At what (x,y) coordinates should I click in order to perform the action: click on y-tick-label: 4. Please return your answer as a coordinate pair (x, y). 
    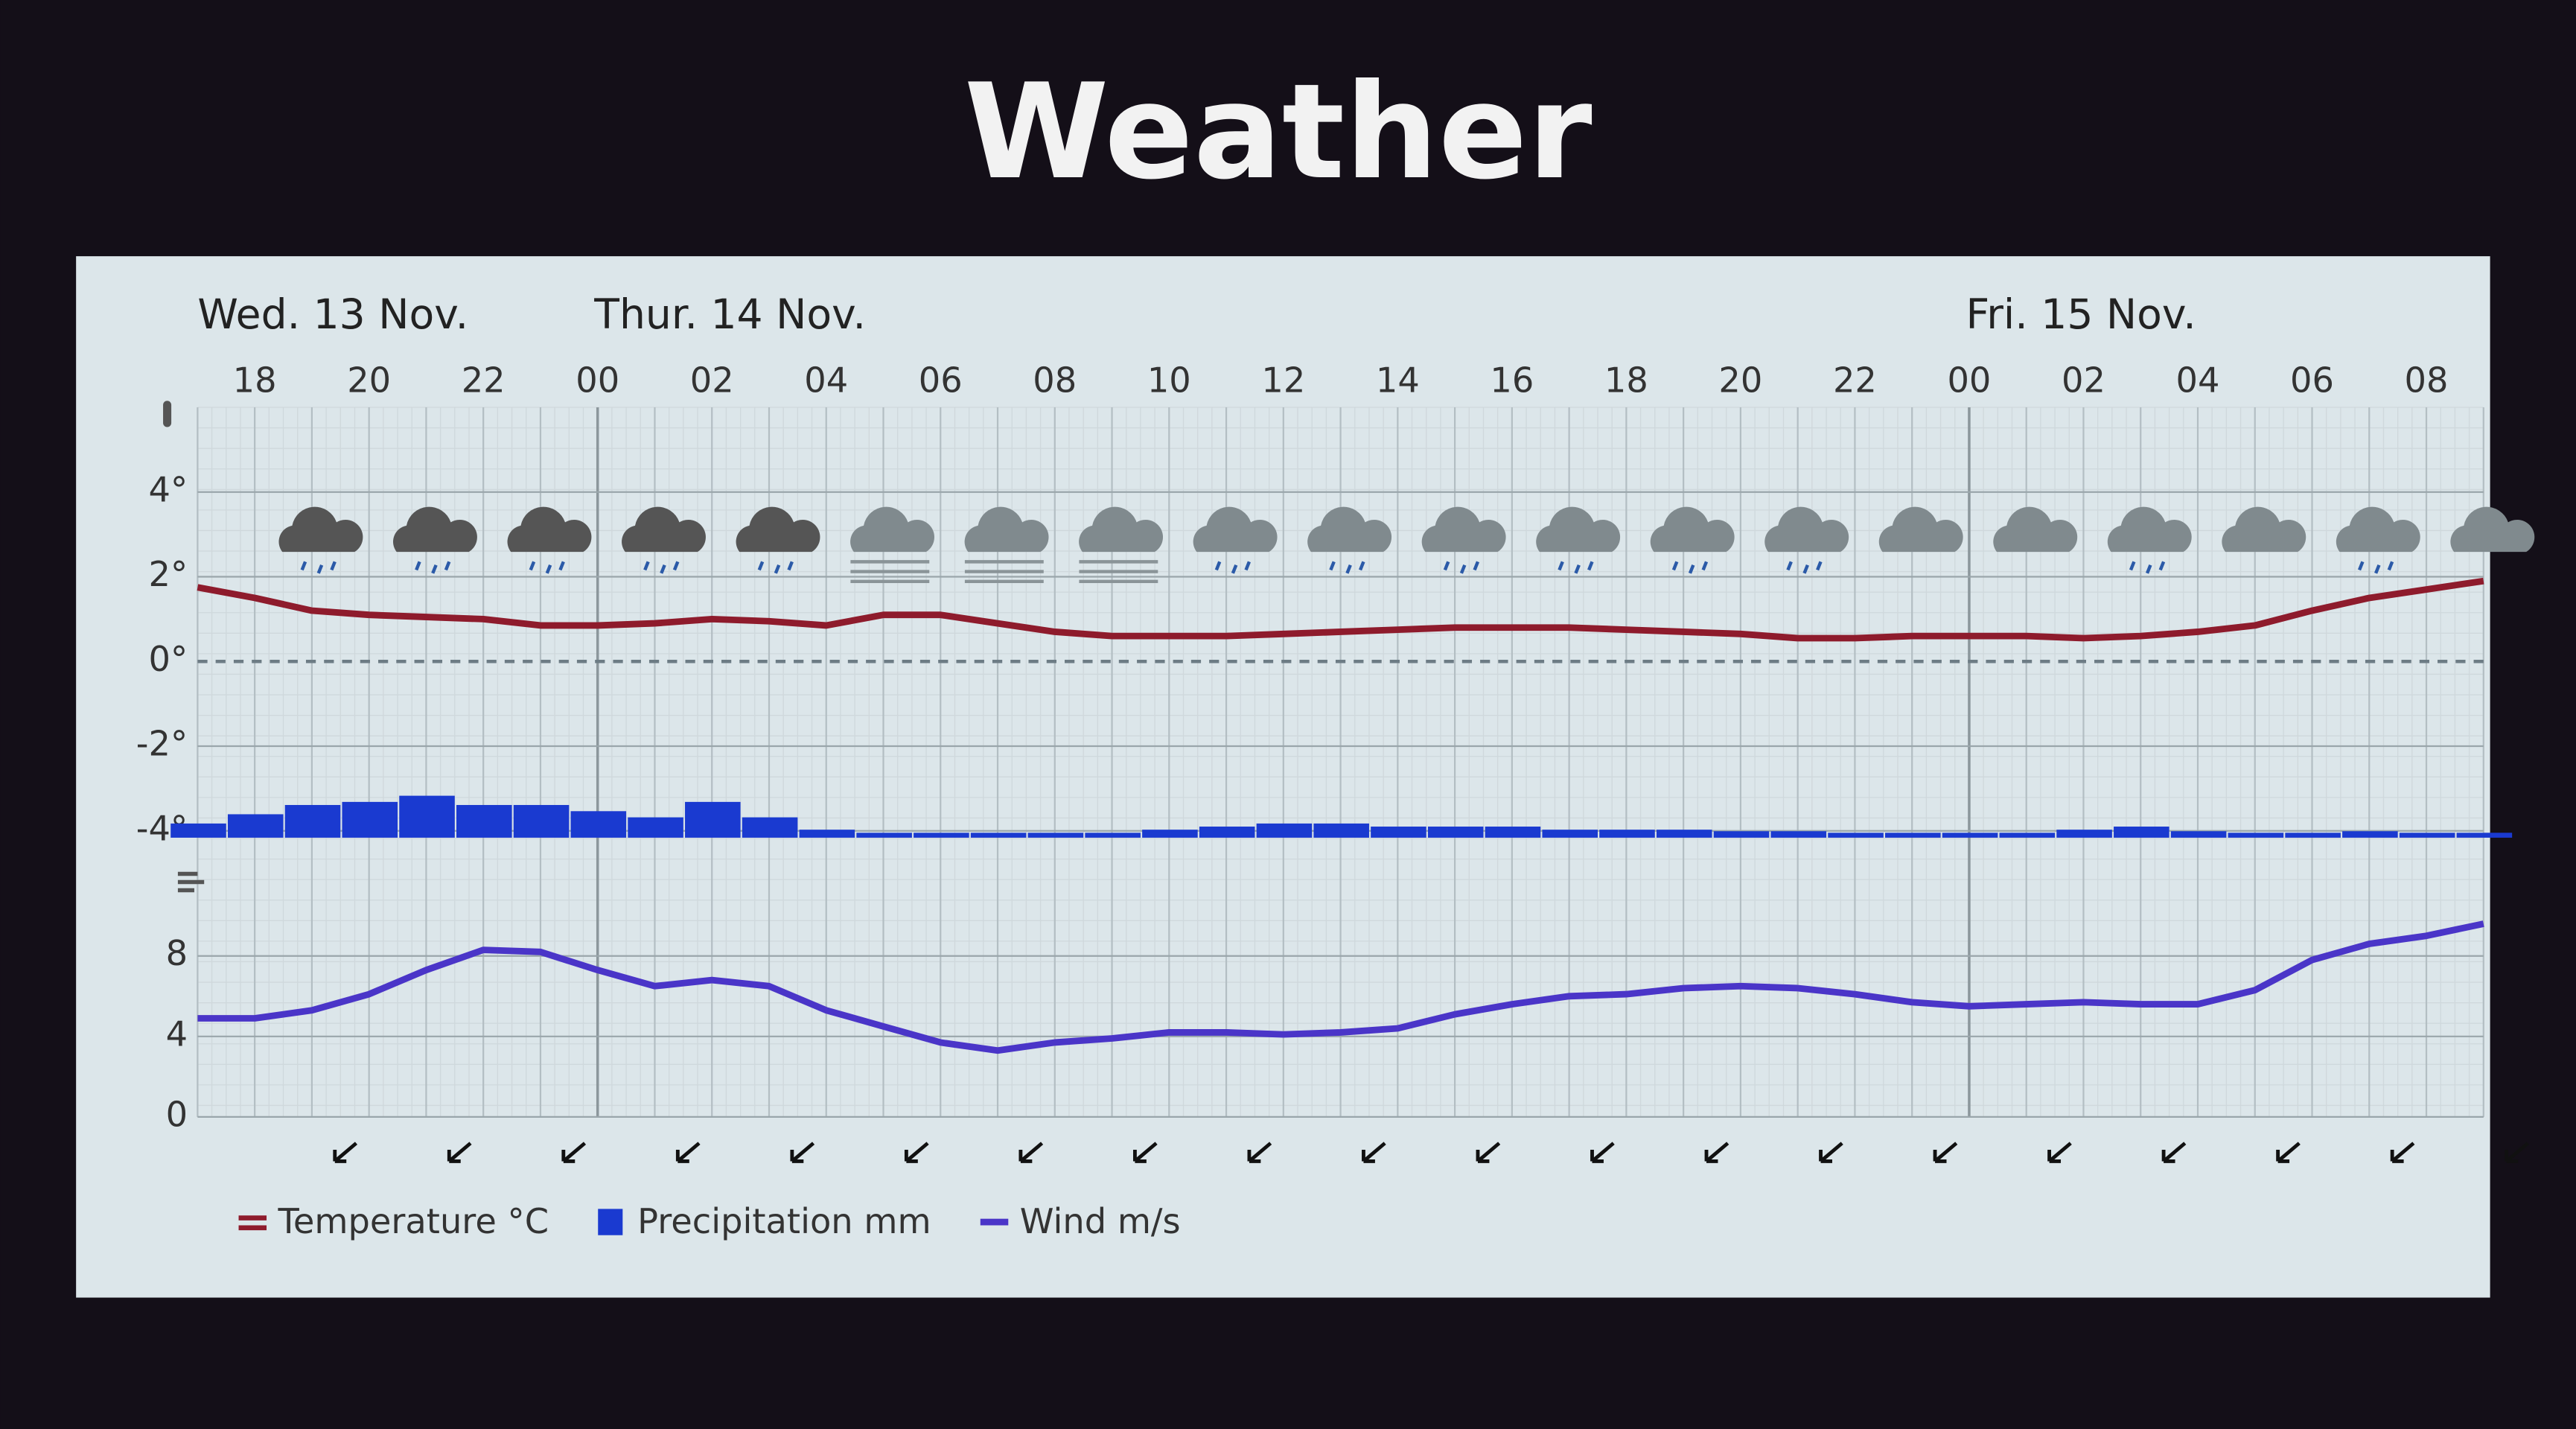
    Looking at the image, I should click on (177, 1034).